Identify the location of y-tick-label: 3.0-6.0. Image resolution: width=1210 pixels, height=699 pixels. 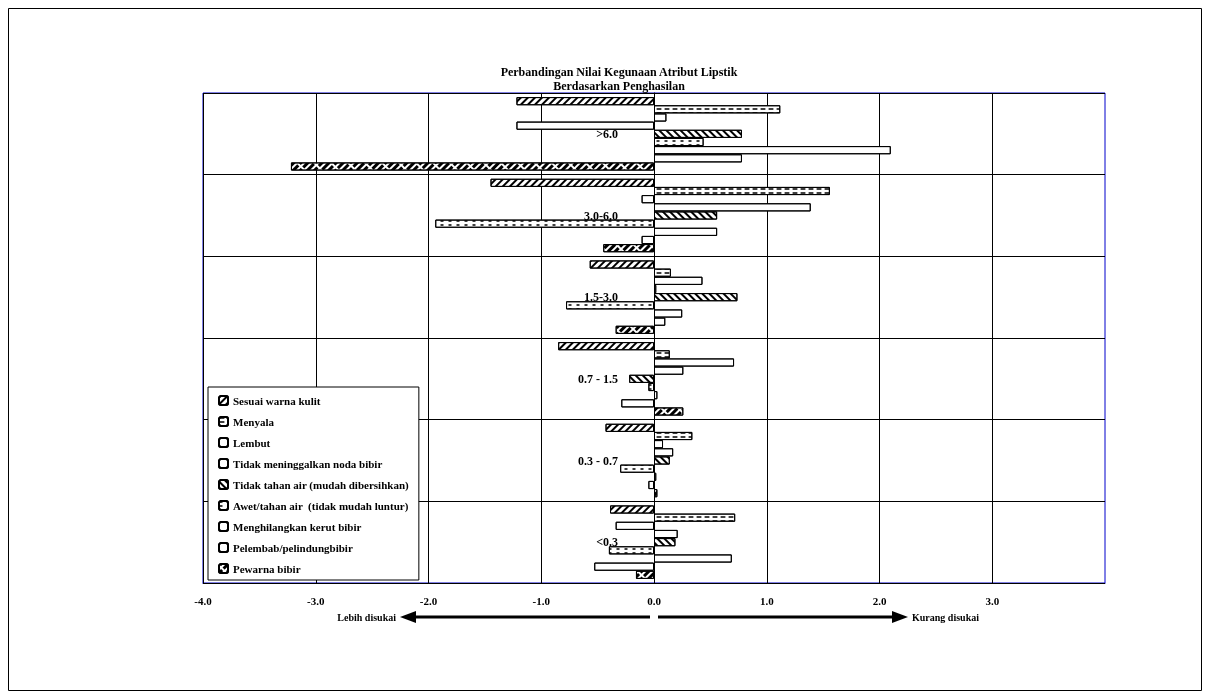
(601, 215).